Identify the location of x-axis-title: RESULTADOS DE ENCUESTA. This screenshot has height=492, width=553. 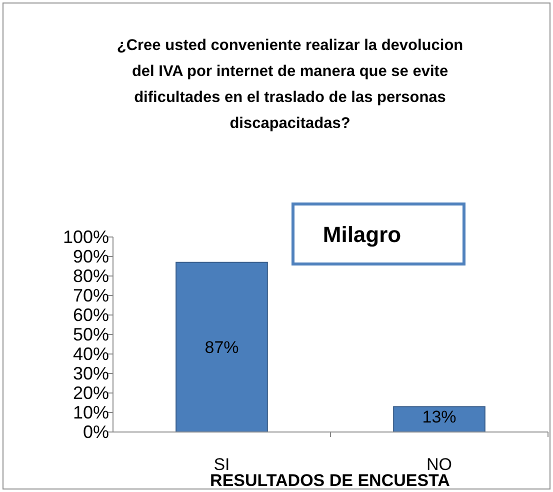
(330, 480).